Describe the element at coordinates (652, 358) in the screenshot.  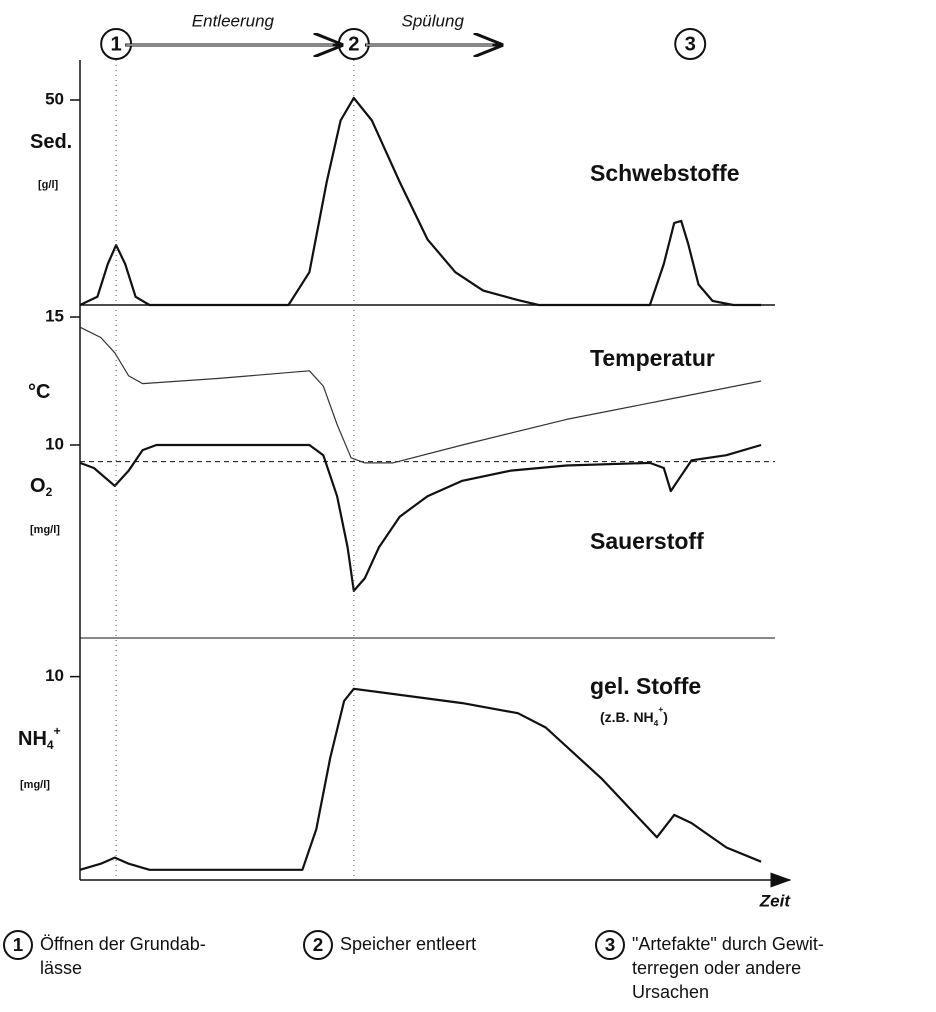
I see `series-label: Temperatur` at that location.